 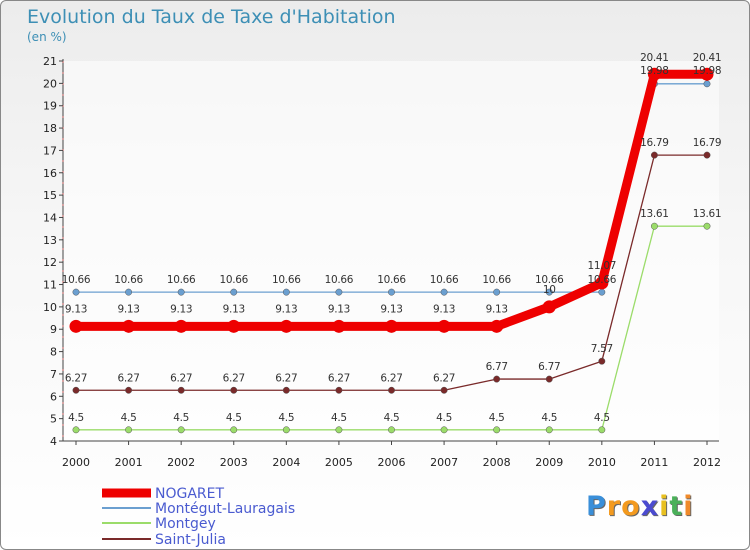 What do you see at coordinates (286, 462) in the screenshot?
I see `x-tick-label: 2004` at bounding box center [286, 462].